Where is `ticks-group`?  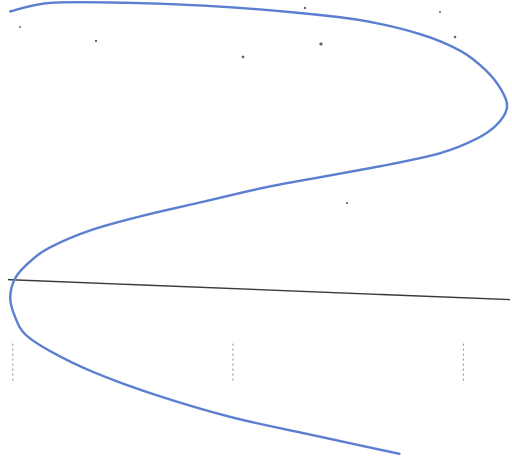 ticks-group is located at coordinates (238, 363).